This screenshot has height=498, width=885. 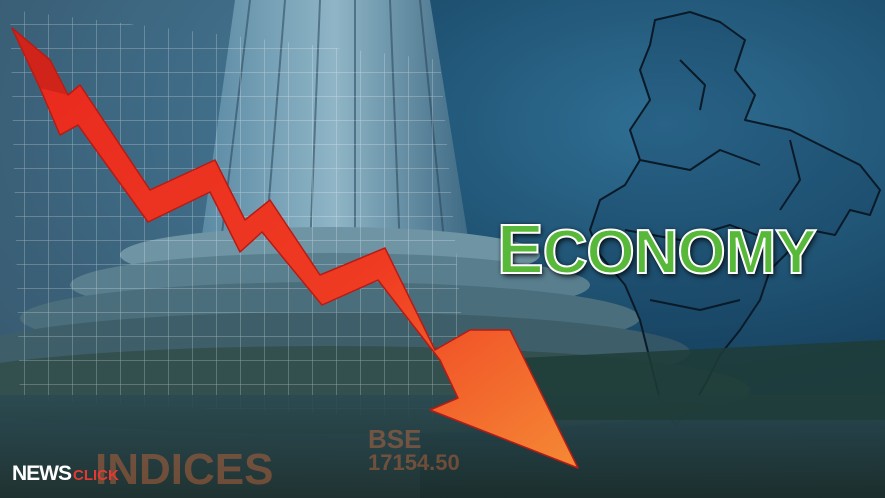 I want to click on newsclick-logo: NEWS CLICK, so click(x=65, y=474).